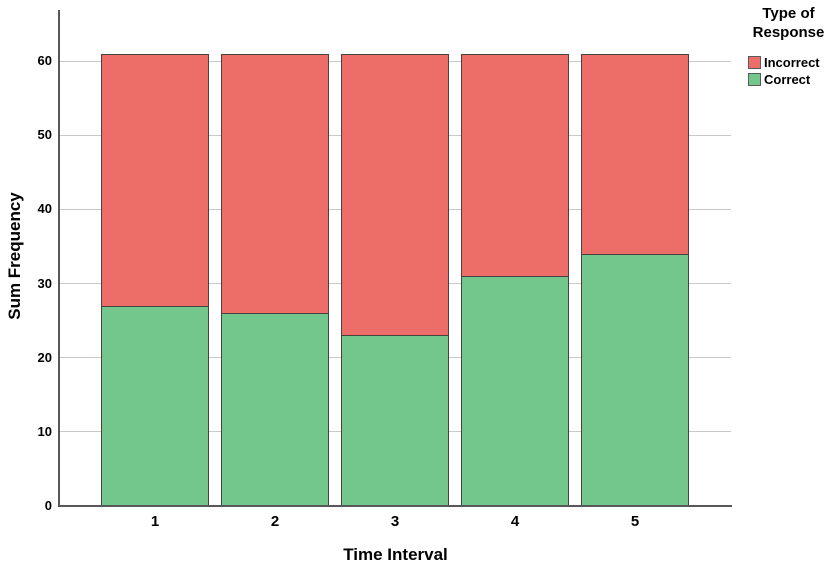  I want to click on legend-swatch-incorrect-icon, so click(754, 62).